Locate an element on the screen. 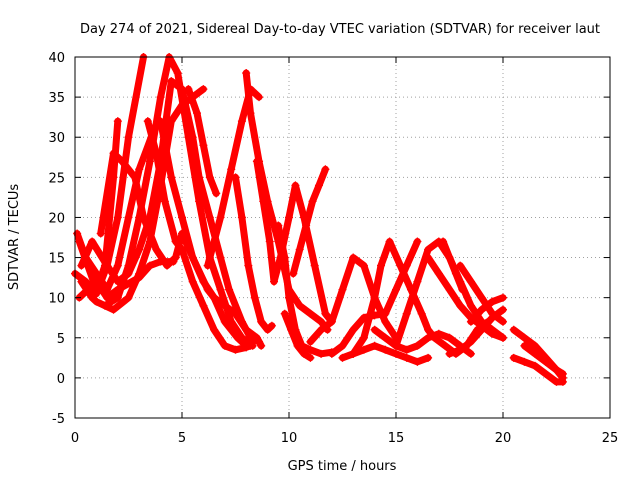  x-axis-label: GPS time / hours is located at coordinates (342, 466).